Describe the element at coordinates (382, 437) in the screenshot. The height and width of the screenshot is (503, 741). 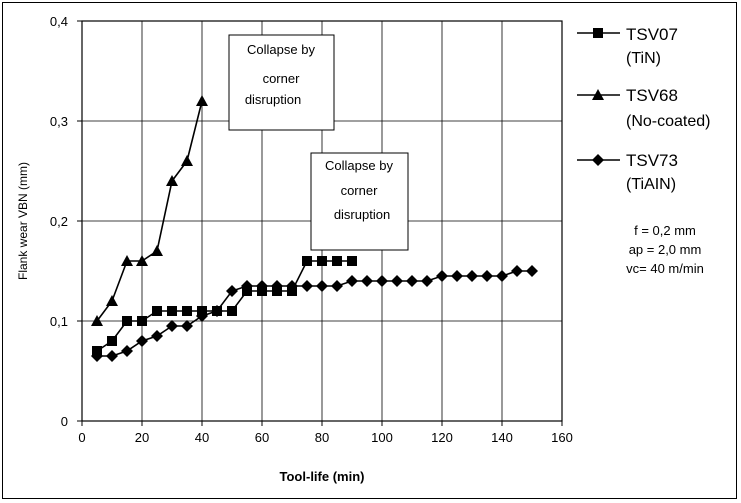
I see `x-tick-label: 100` at that location.